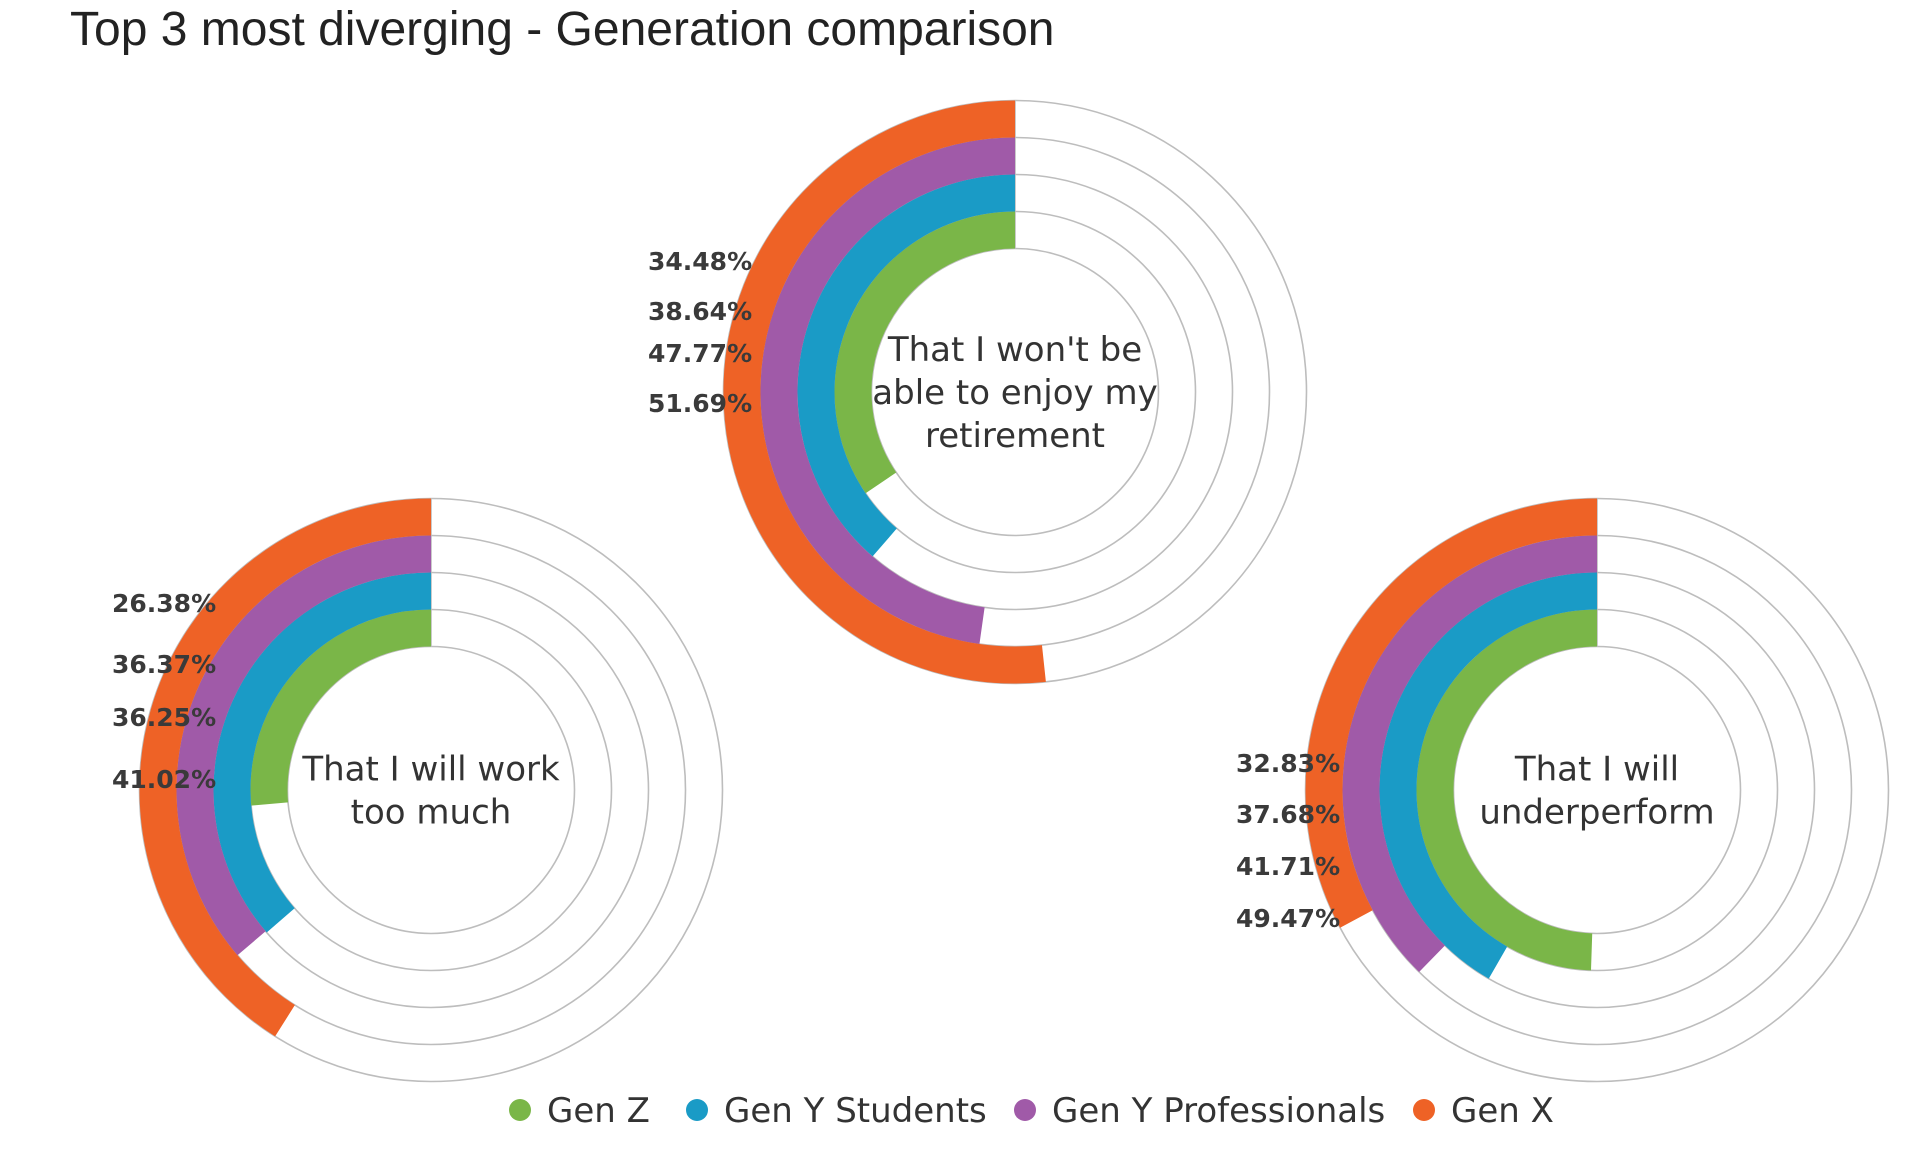 The width and height of the screenshot is (1920, 1157). I want to click on center-label-line: That I will, so click(1596, 770).